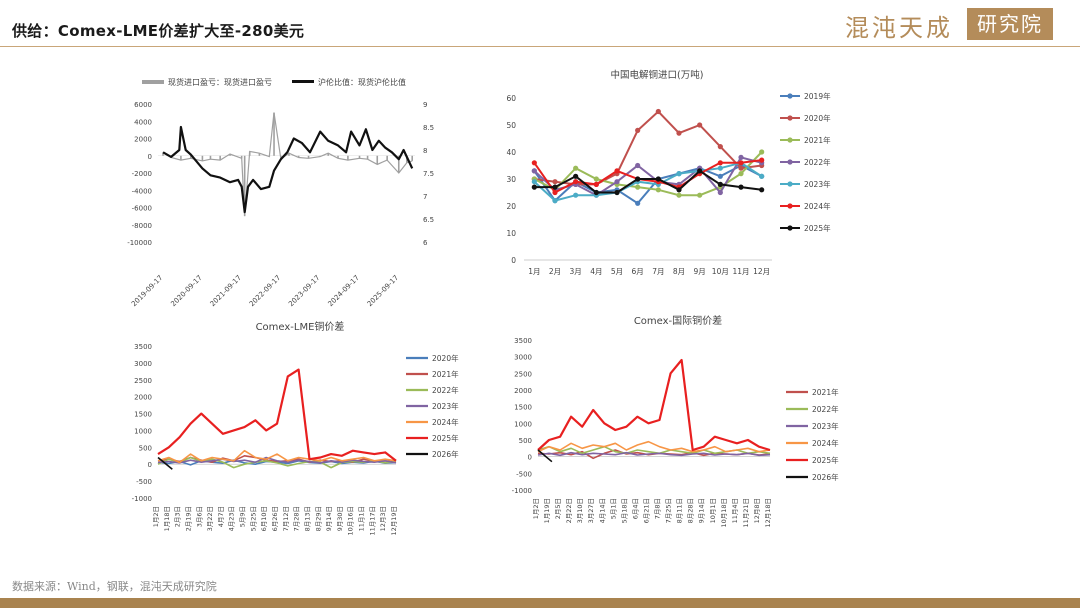 The image size is (1080, 608). Describe the element at coordinates (265, 291) in the screenshot. I see `x-tick: 2022-09-17` at that location.